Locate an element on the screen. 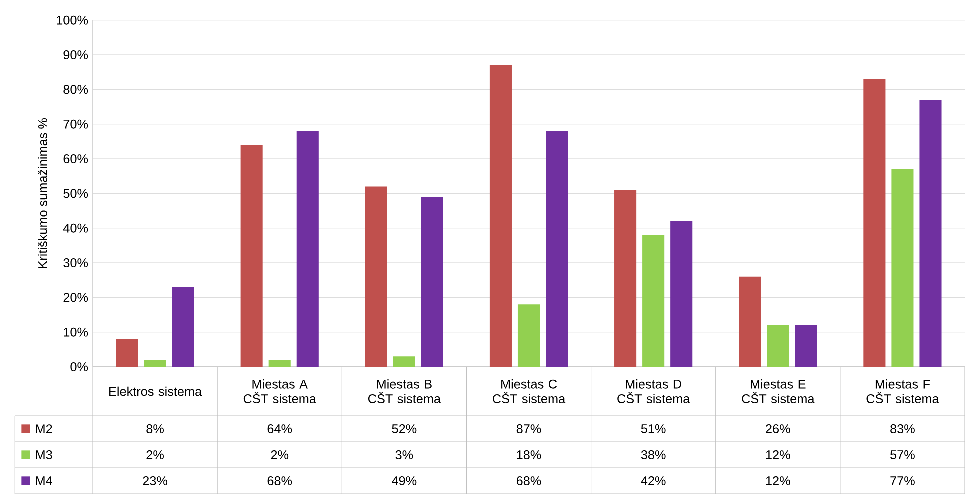 Image resolution: width=968 pixels, height=494 pixels. legend-label: M4 is located at coordinates (44, 481).